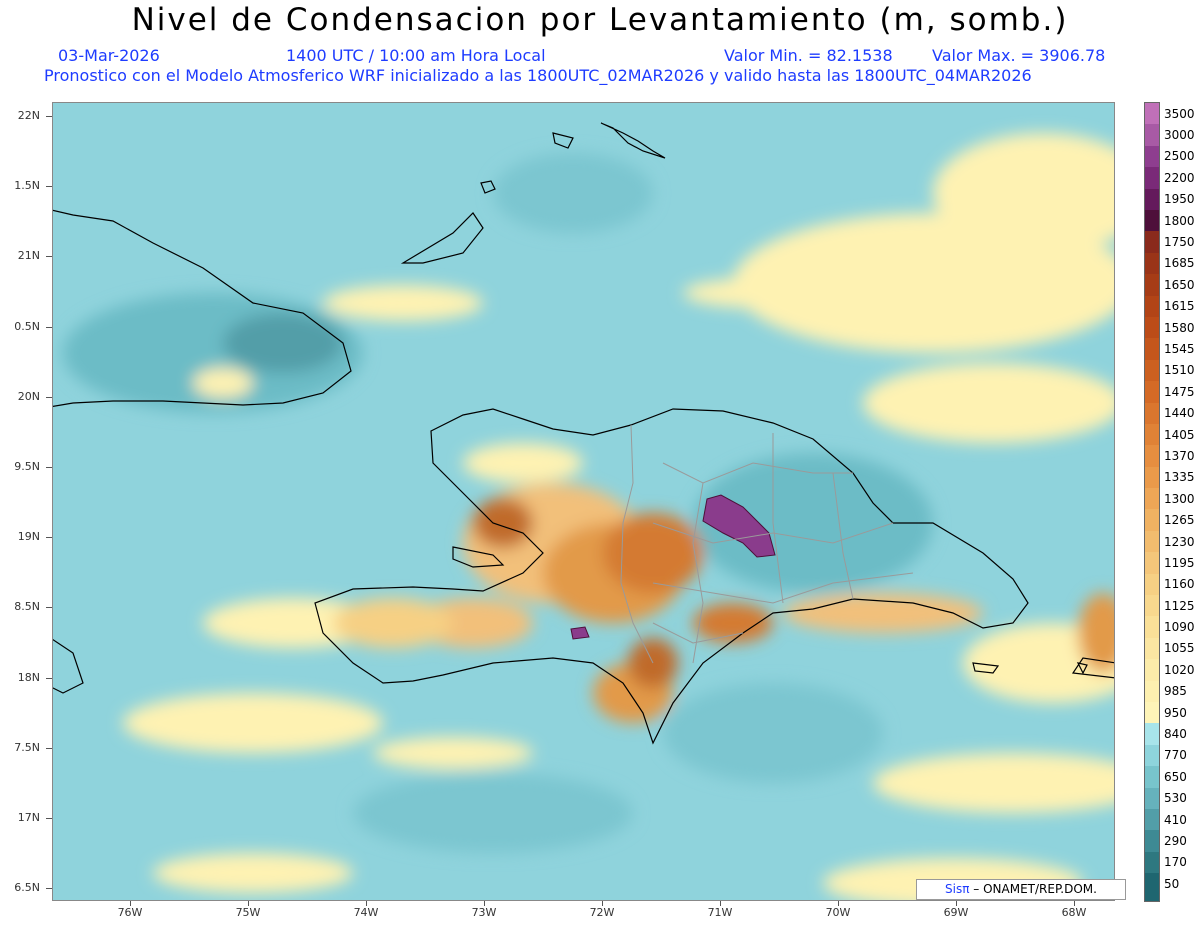 Image resolution: width=1200 pixels, height=927 pixels. What do you see at coordinates (1179, 477) in the screenshot?
I see `legend-level-label: 1335` at bounding box center [1179, 477].